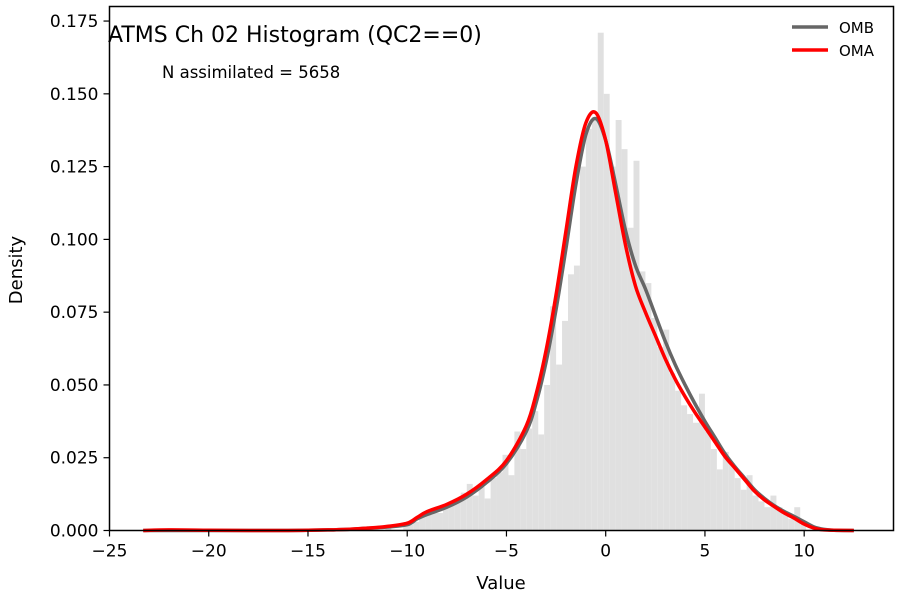 This screenshot has width=900, height=600. What do you see at coordinates (74, 168) in the screenshot?
I see `y-tick-label: 0.125` at bounding box center [74, 168].